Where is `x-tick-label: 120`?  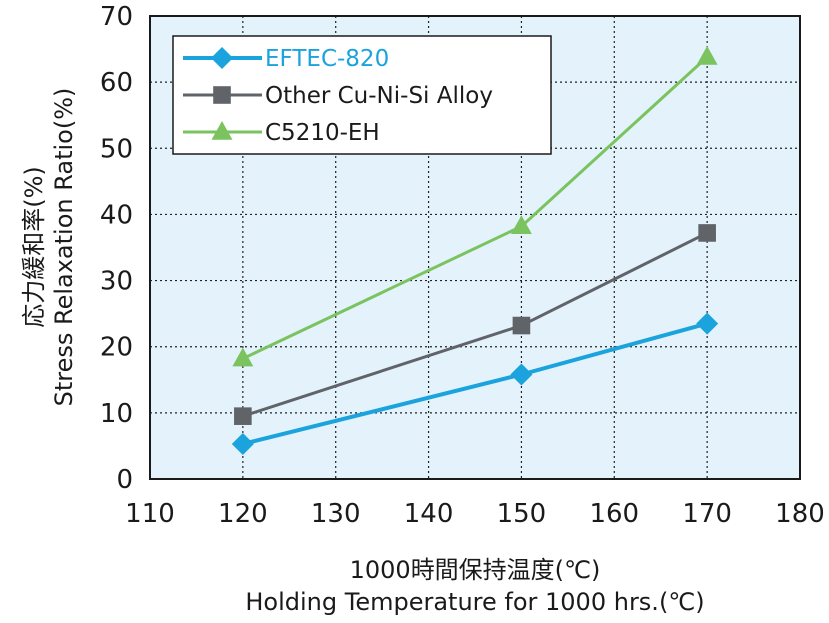 x-tick-label: 120 is located at coordinates (243, 514).